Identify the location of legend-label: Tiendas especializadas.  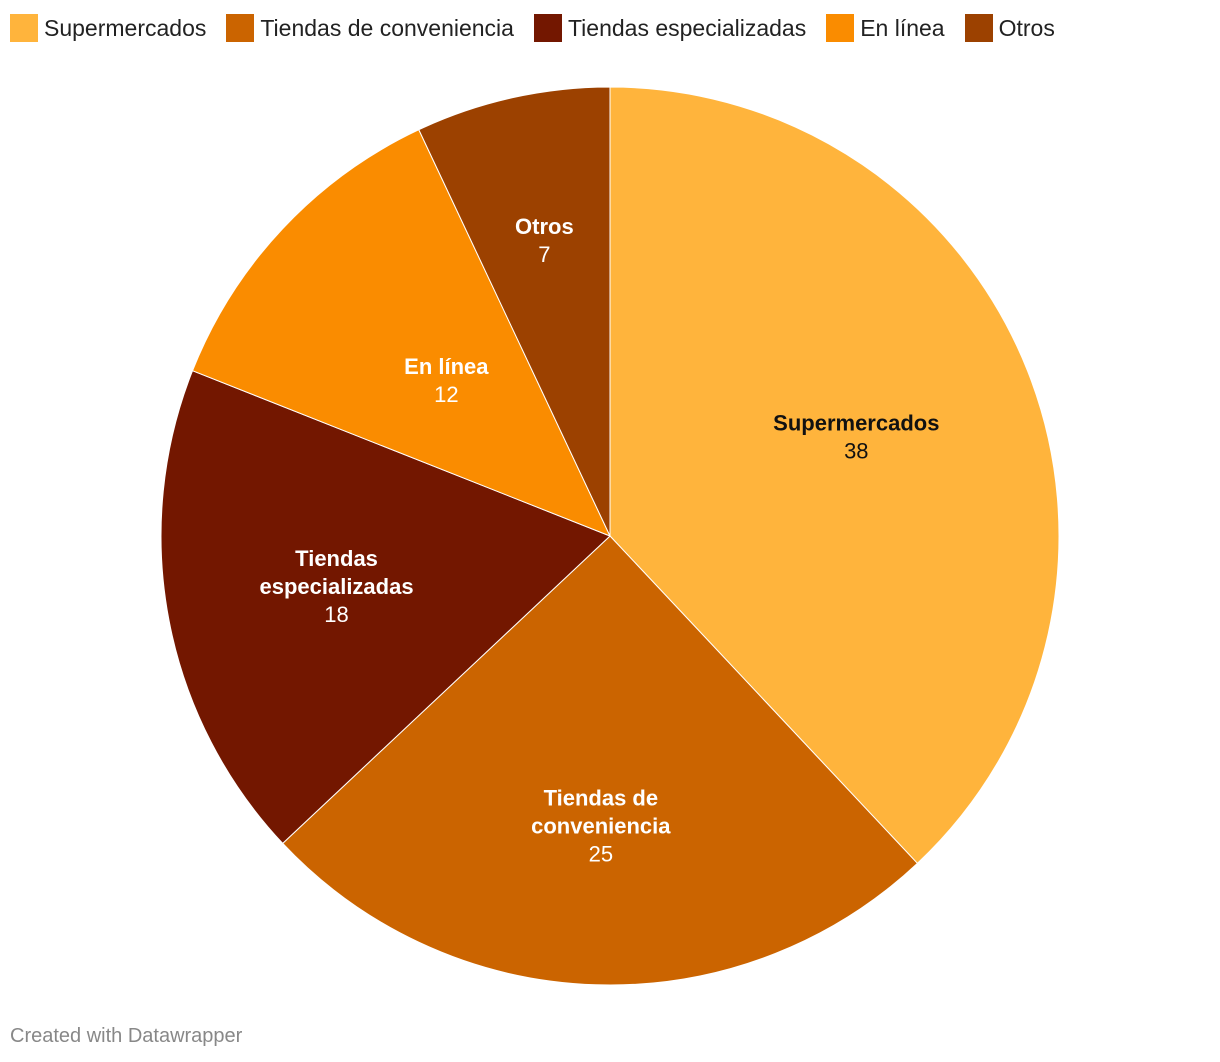
(687, 27).